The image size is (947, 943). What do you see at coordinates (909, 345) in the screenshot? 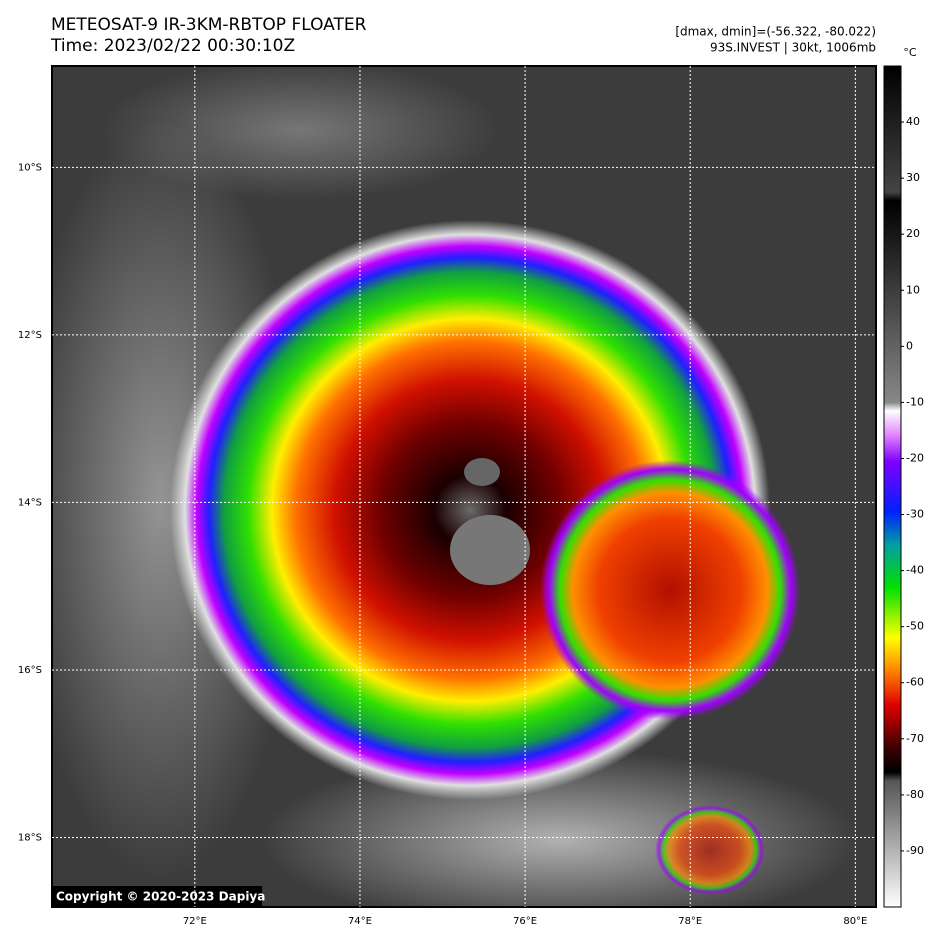
I see `colorbar-label: 0` at bounding box center [909, 345].